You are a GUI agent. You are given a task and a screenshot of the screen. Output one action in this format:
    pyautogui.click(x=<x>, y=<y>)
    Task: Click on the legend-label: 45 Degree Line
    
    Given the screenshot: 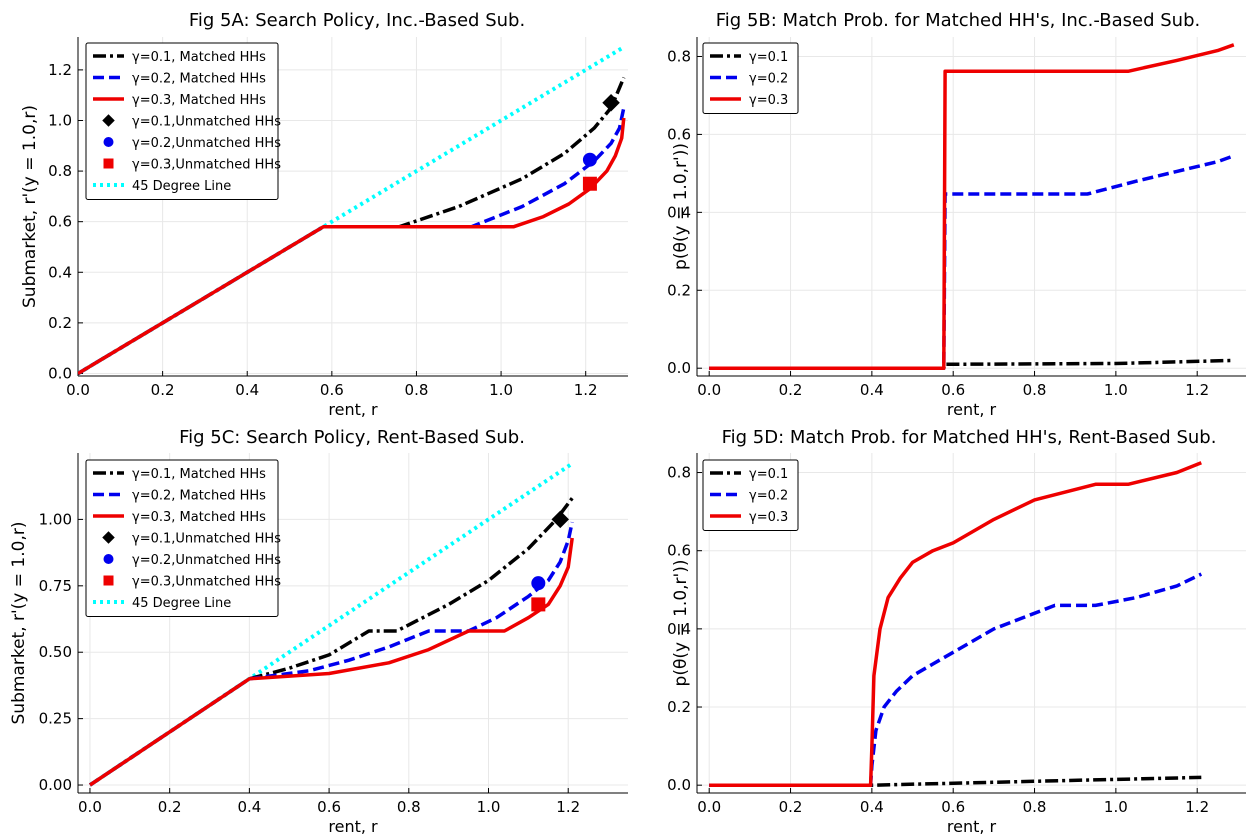 What is the action you would take?
    pyautogui.click(x=181, y=603)
    